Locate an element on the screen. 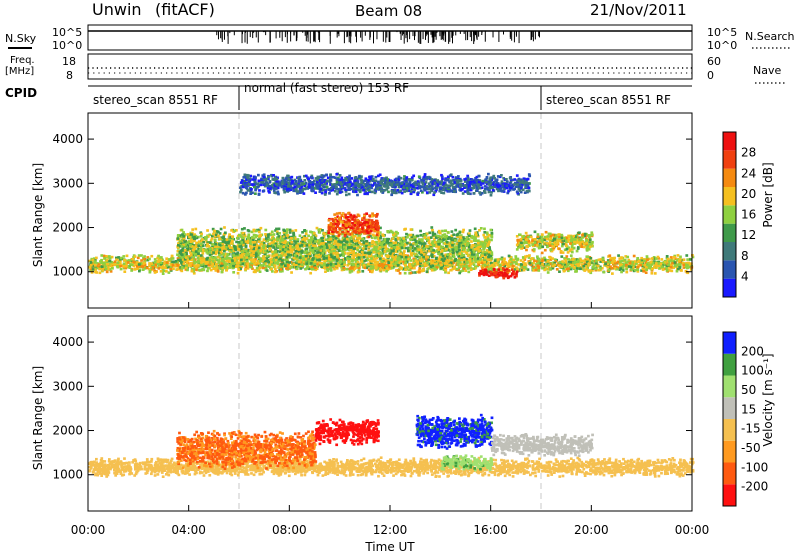 The height and width of the screenshot is (554, 800). colorbar-tick: -200 is located at coordinates (754, 487).